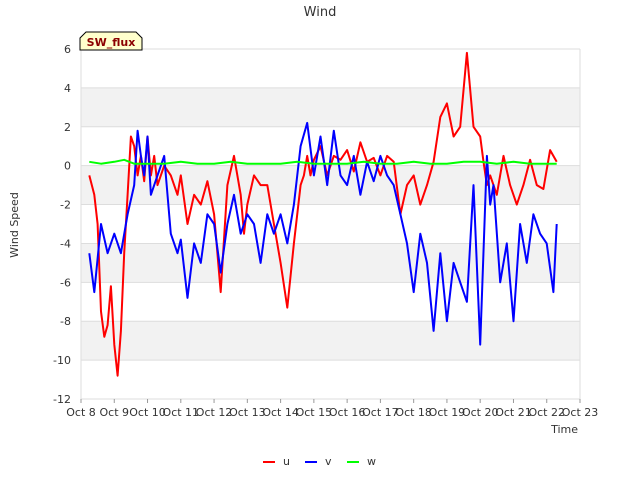  Describe the element at coordinates (181, 412) in the screenshot. I see `x-tick-label: Oct 11` at that location.